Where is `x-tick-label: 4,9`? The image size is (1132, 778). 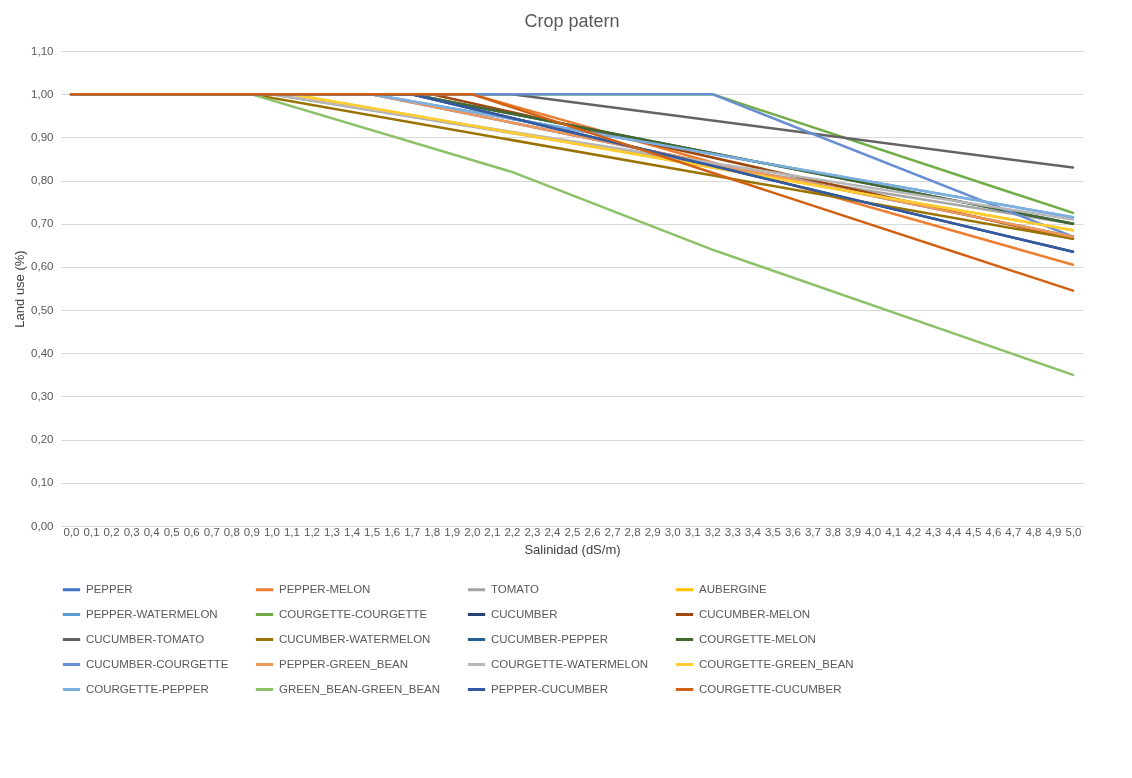
x-tick-label: 4,9 is located at coordinates (1053, 531).